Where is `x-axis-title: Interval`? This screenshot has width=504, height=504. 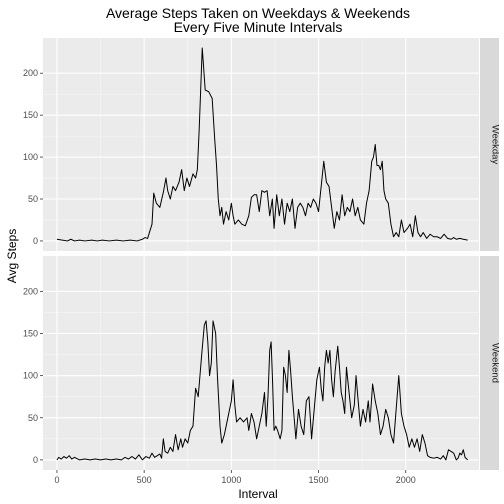
x-axis-title: Interval is located at coordinates (257, 494).